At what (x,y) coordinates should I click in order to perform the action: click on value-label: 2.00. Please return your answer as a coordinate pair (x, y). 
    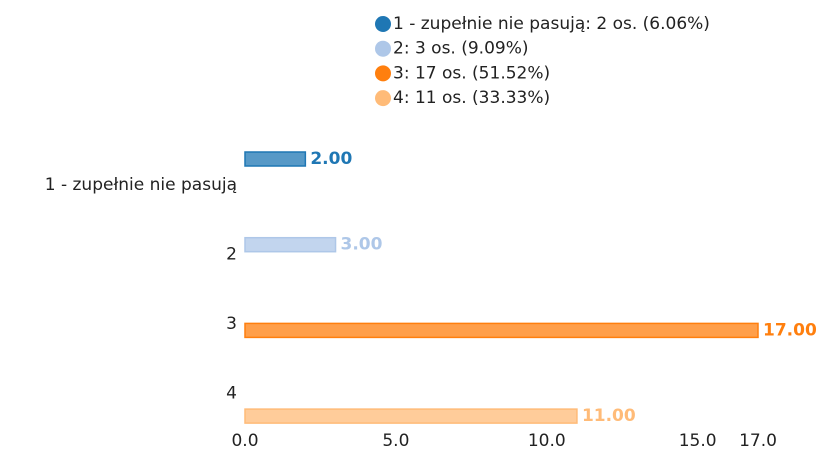
    Looking at the image, I should click on (331, 159).